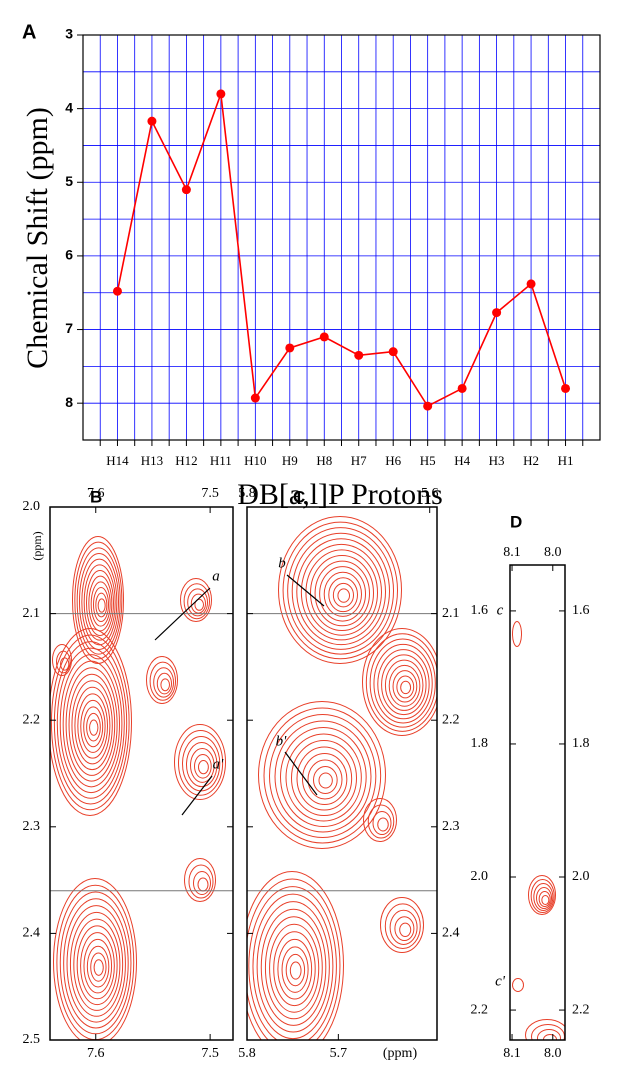 The width and height of the screenshot is (628, 1067). I want to click on x-tick-label: 8.1, so click(512, 552).